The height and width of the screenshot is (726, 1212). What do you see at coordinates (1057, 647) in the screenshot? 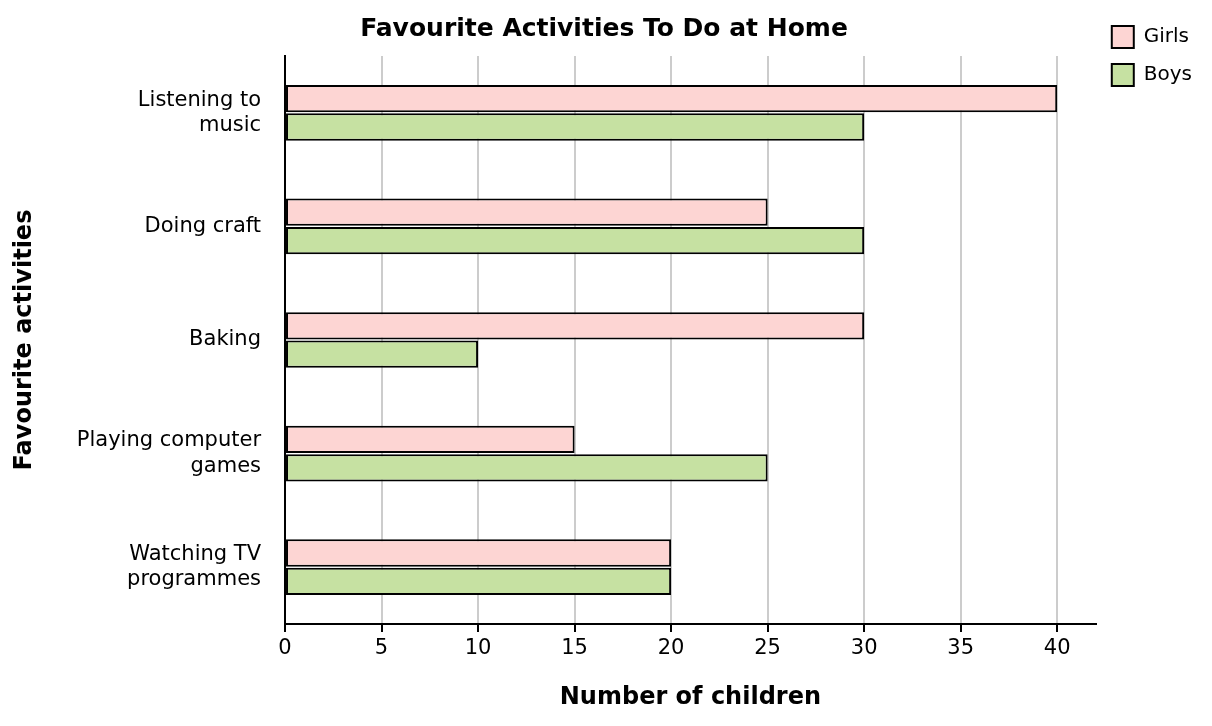
I see `x-tick-label: 40` at bounding box center [1057, 647].